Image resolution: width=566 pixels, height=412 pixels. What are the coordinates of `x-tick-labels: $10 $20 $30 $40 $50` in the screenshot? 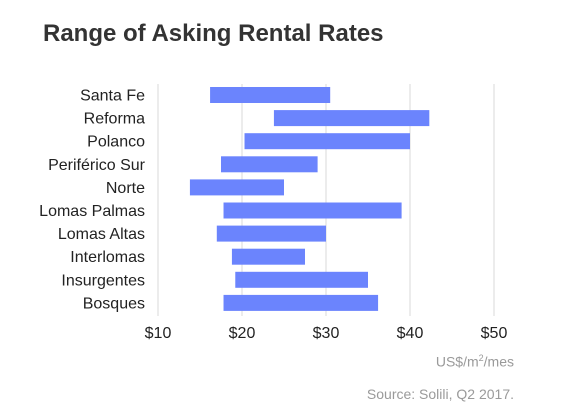 It's located at (326, 333).